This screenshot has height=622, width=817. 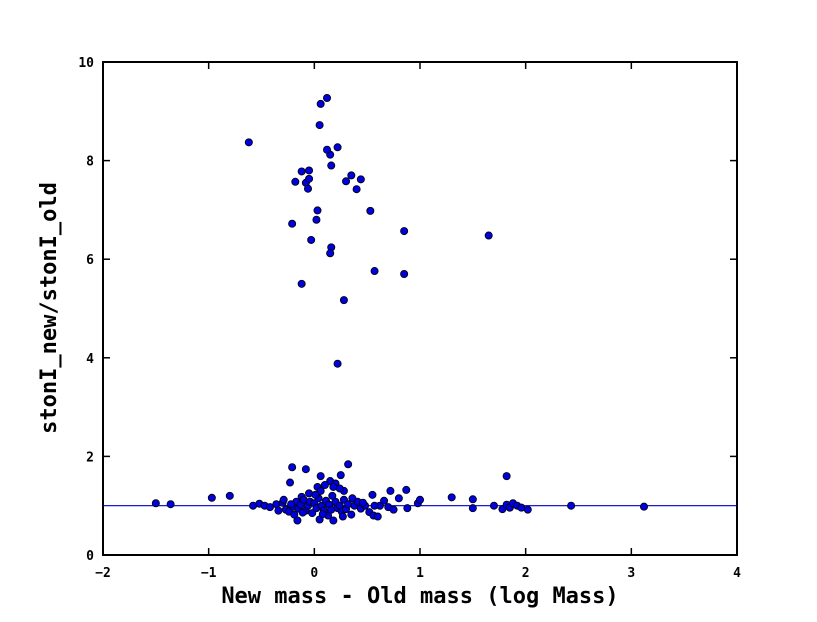 What do you see at coordinates (314, 573) in the screenshot?
I see `x-tick-label: 0` at bounding box center [314, 573].